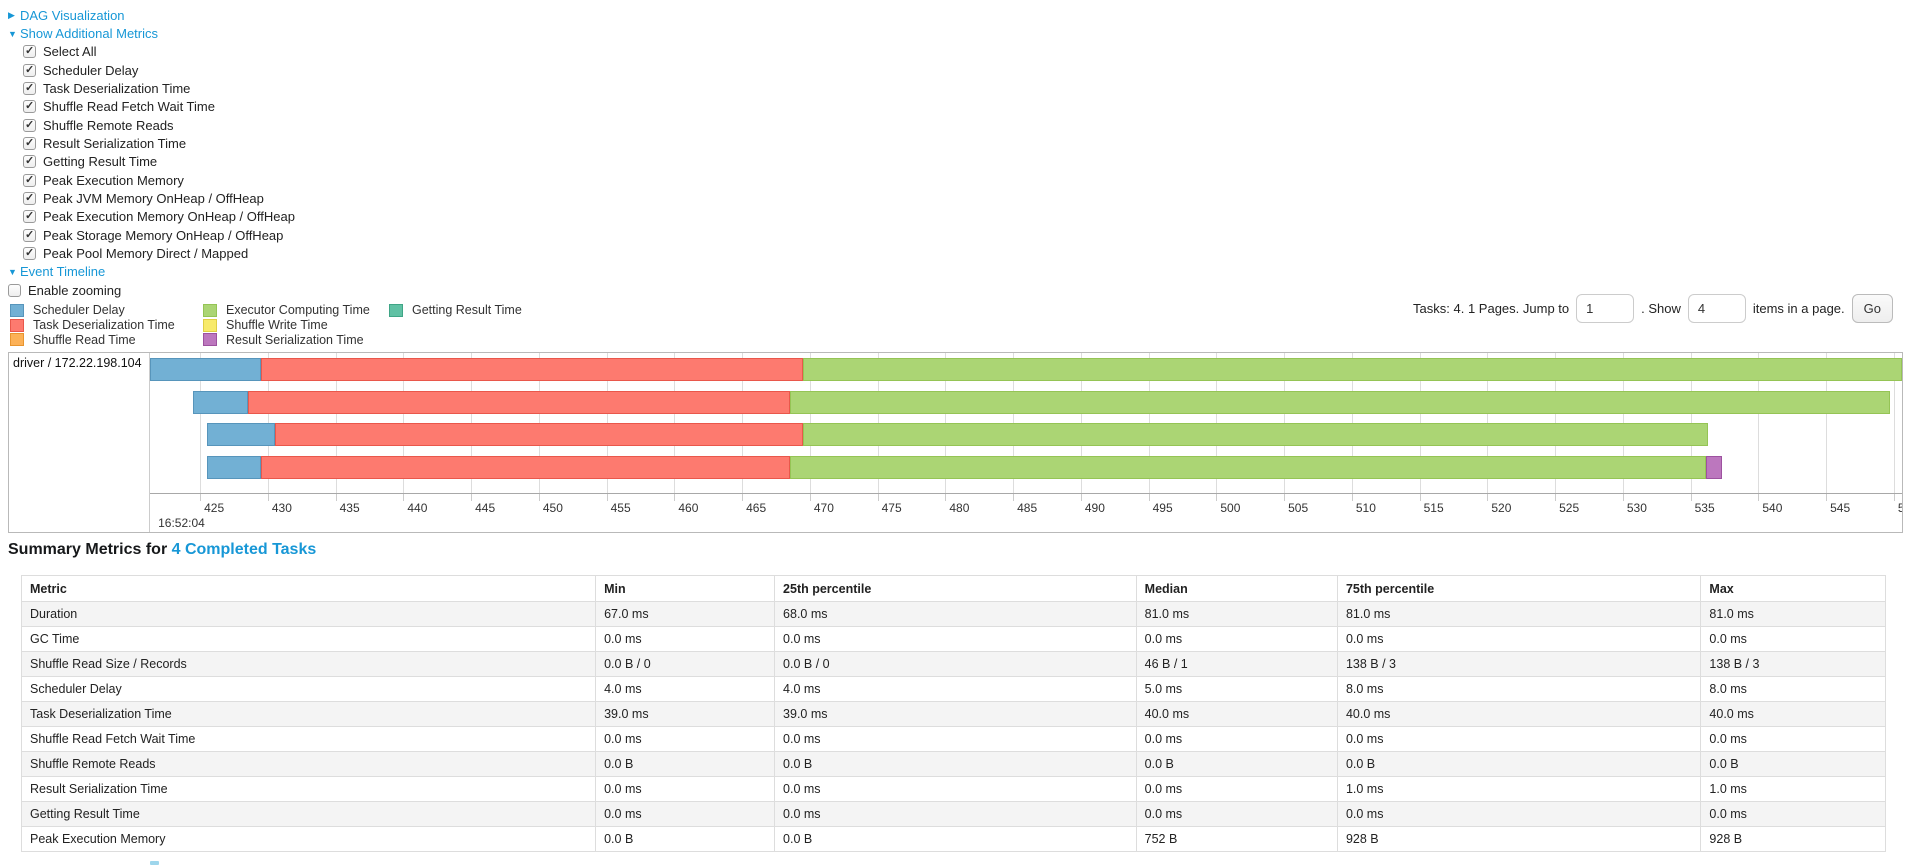 Image resolution: width=1907 pixels, height=865 pixels. Describe the element at coordinates (955, 614) in the screenshot. I see `metric-value-cell: 68.0 ms` at that location.